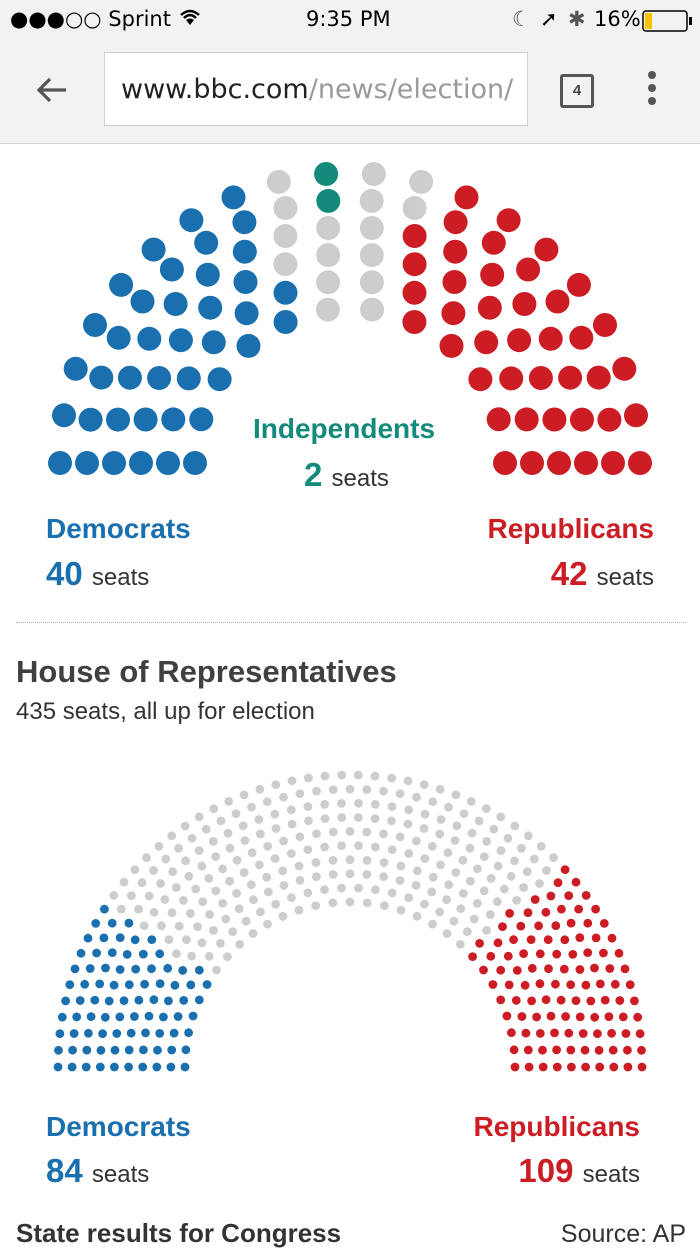 The width and height of the screenshot is (700, 1249). What do you see at coordinates (652, 90) in the screenshot?
I see `more-menu-icon` at bounding box center [652, 90].